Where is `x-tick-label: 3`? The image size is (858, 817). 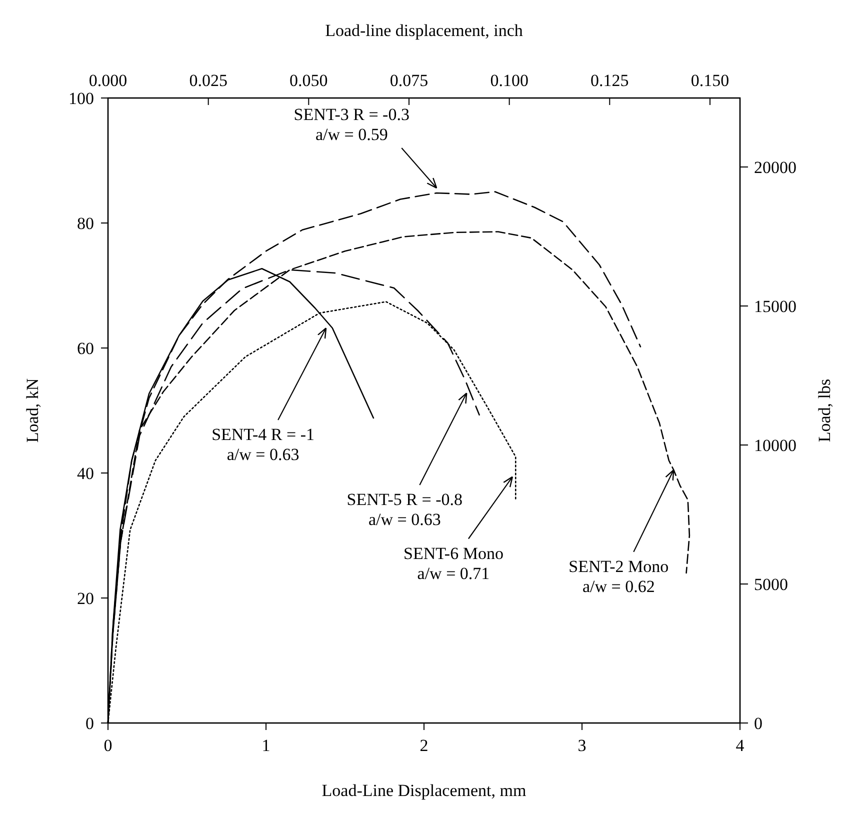 x-tick-label: 3 is located at coordinates (582, 745).